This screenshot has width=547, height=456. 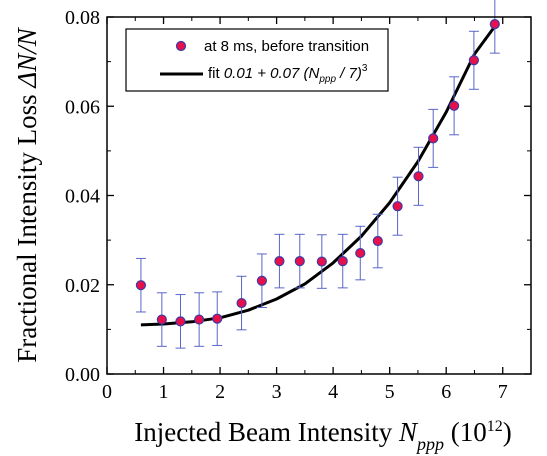 I want to click on legend-fit-formula-tail: / 7), so click(x=349, y=73).